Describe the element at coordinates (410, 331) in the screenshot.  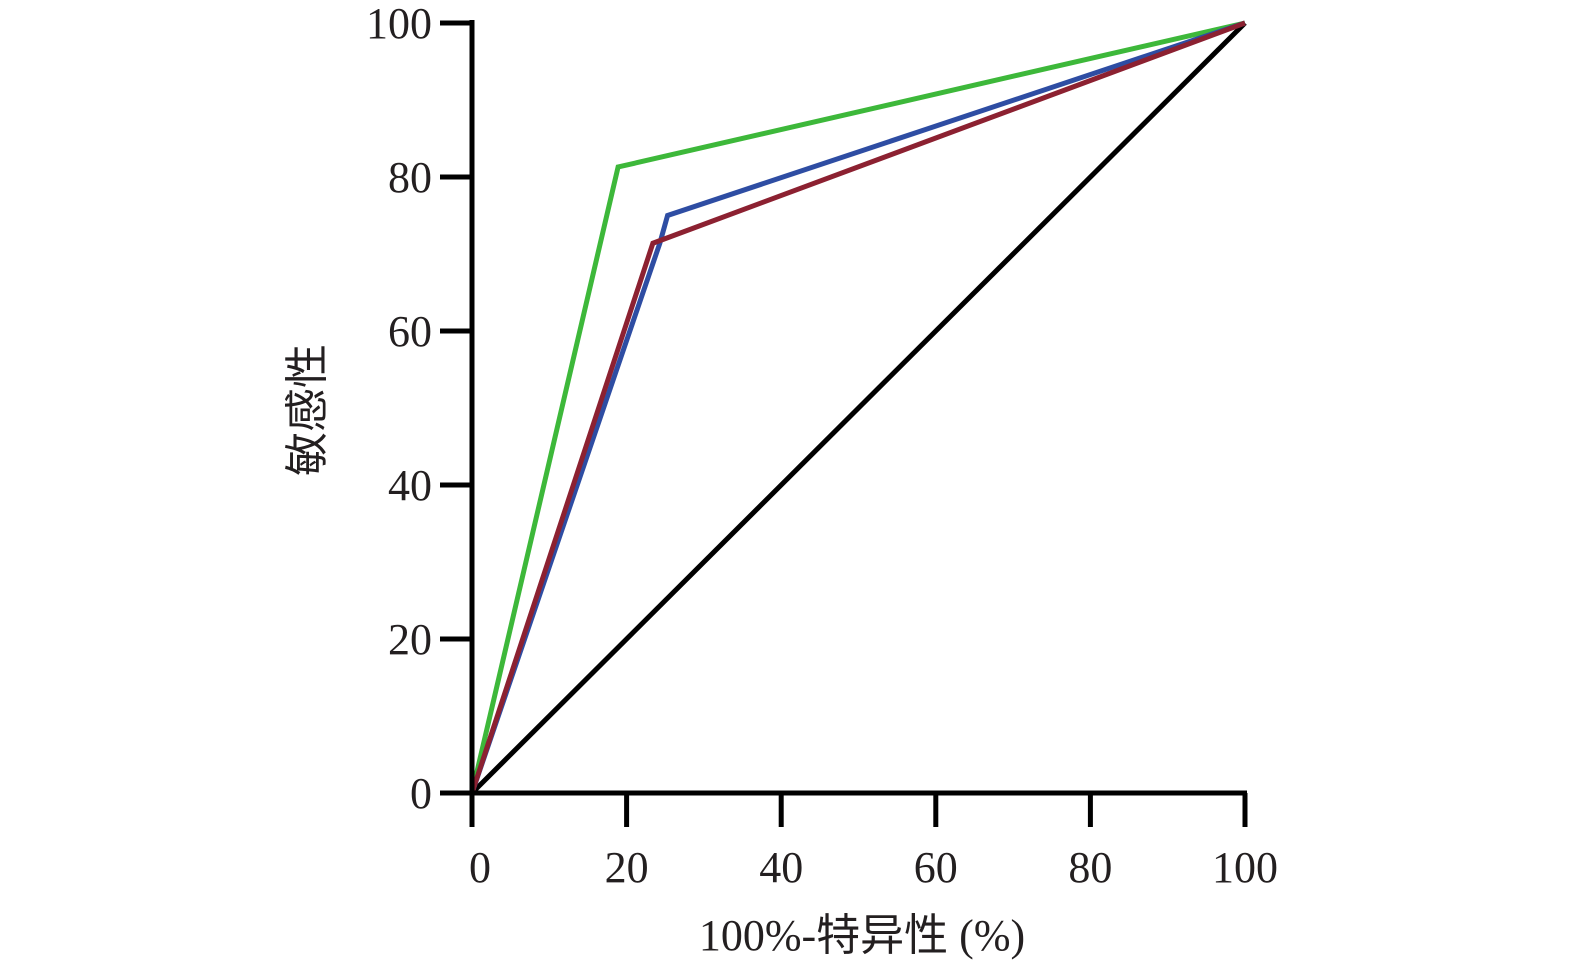
I see `y-tick-label: 60` at that location.